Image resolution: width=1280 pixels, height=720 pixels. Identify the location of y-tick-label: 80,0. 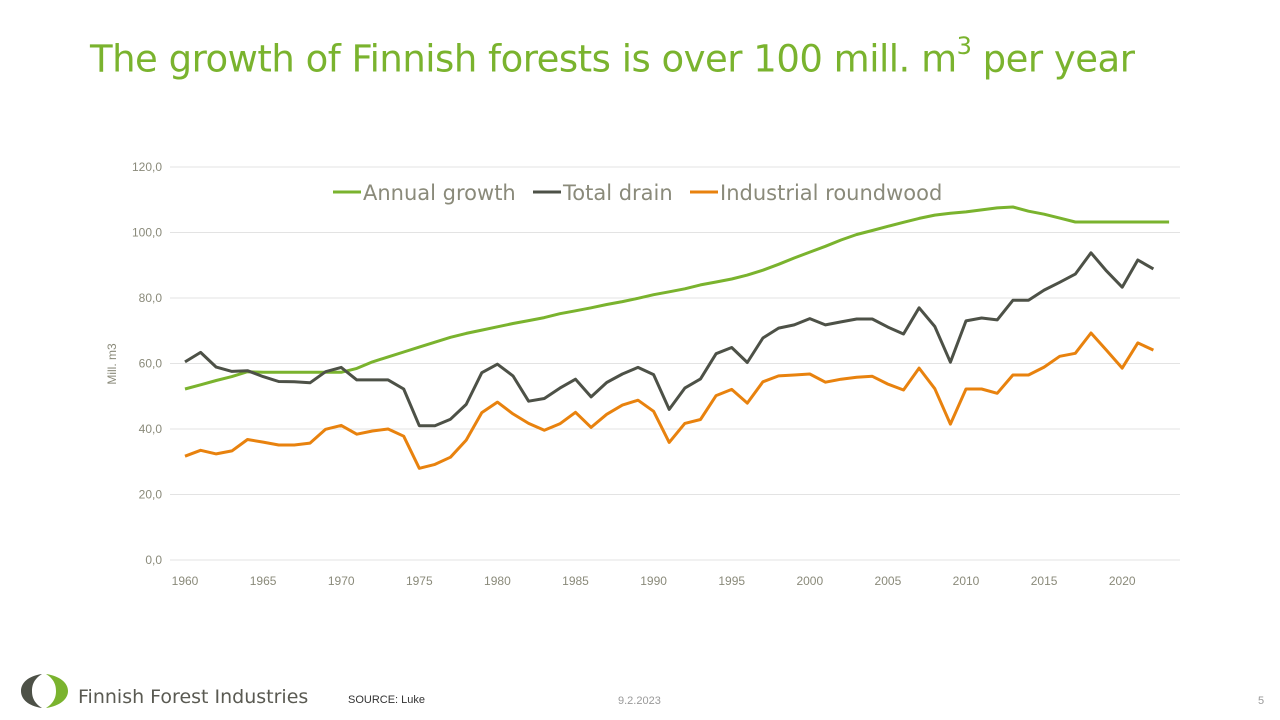
(151, 298).